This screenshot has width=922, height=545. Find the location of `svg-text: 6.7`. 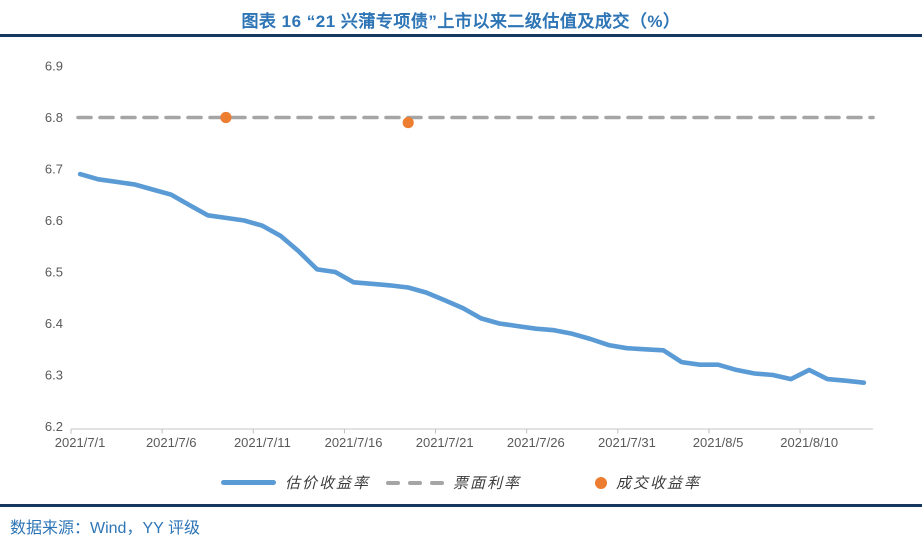

svg-text: 6.7 is located at coordinates (54, 169).